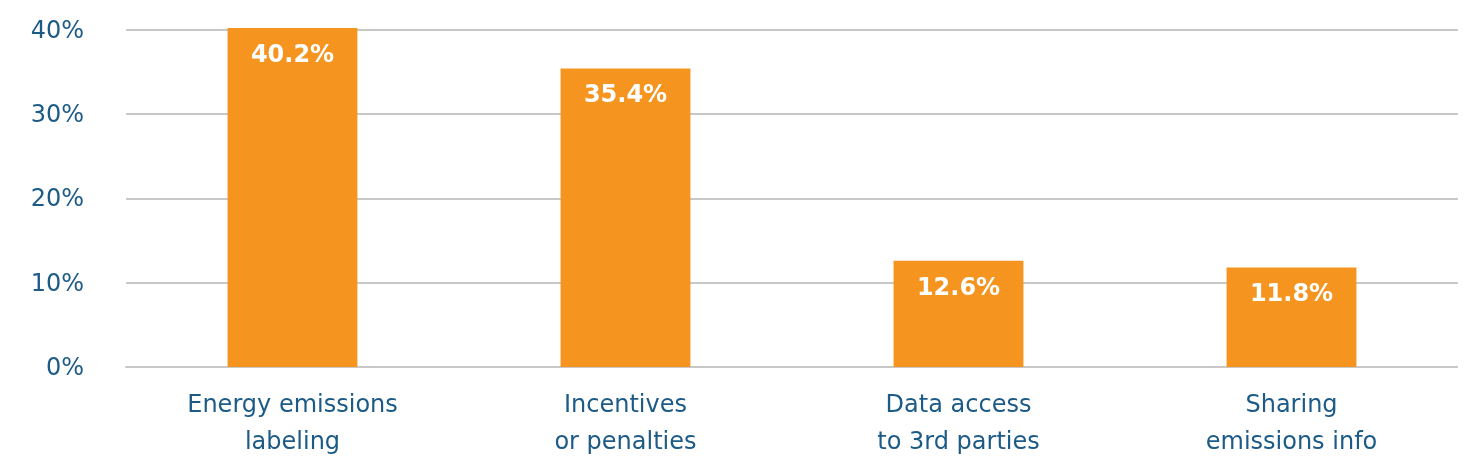  What do you see at coordinates (1291, 293) in the screenshot?
I see `data-label: 11.8%` at bounding box center [1291, 293].